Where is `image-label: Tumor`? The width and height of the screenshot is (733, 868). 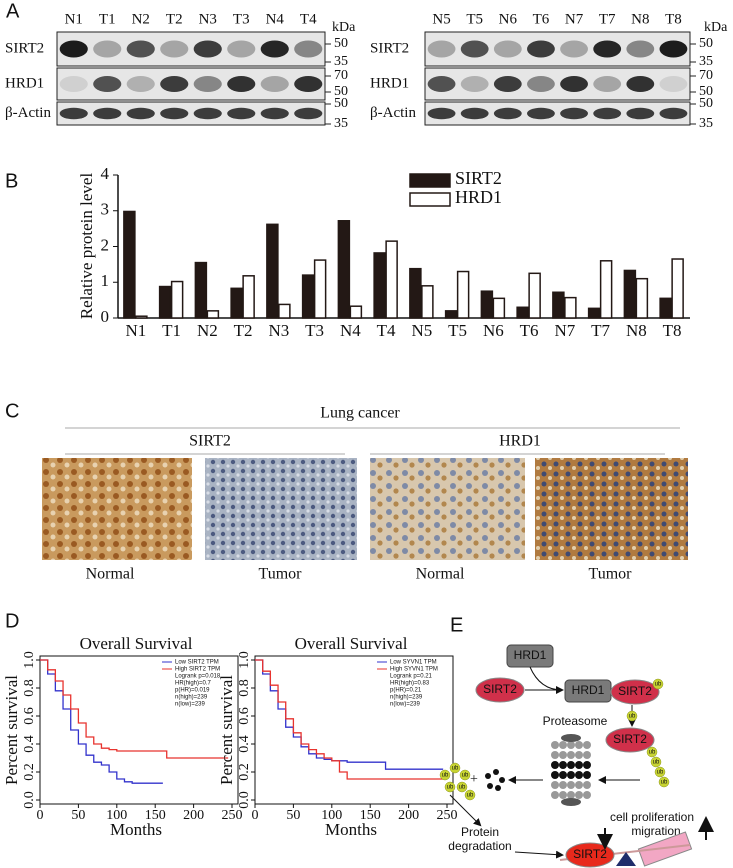 image-label: Tumor is located at coordinates (611, 574).